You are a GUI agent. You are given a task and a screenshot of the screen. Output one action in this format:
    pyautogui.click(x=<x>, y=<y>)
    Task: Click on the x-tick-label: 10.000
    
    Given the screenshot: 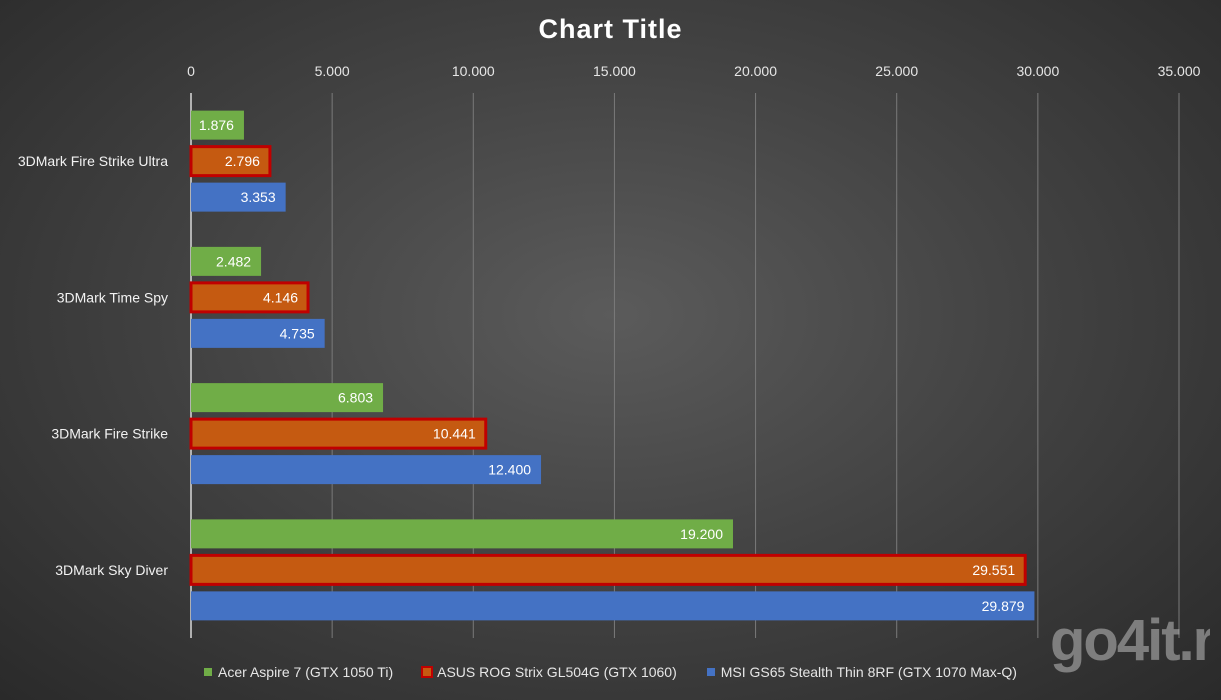 What is the action you would take?
    pyautogui.click(x=473, y=71)
    